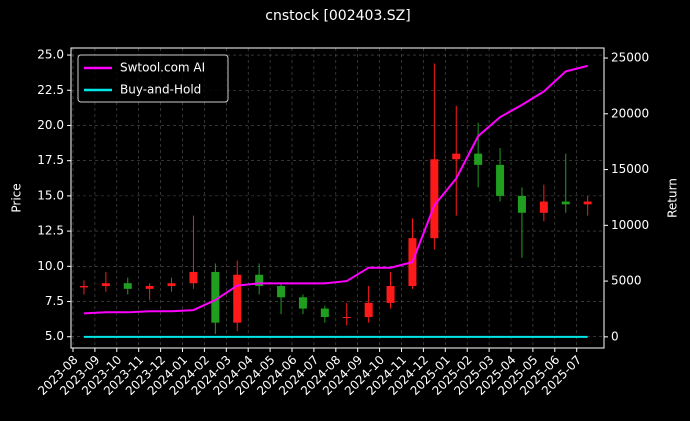 This screenshot has width=690, height=421. I want to click on legend-label: Swtool.com AI, so click(162, 68).